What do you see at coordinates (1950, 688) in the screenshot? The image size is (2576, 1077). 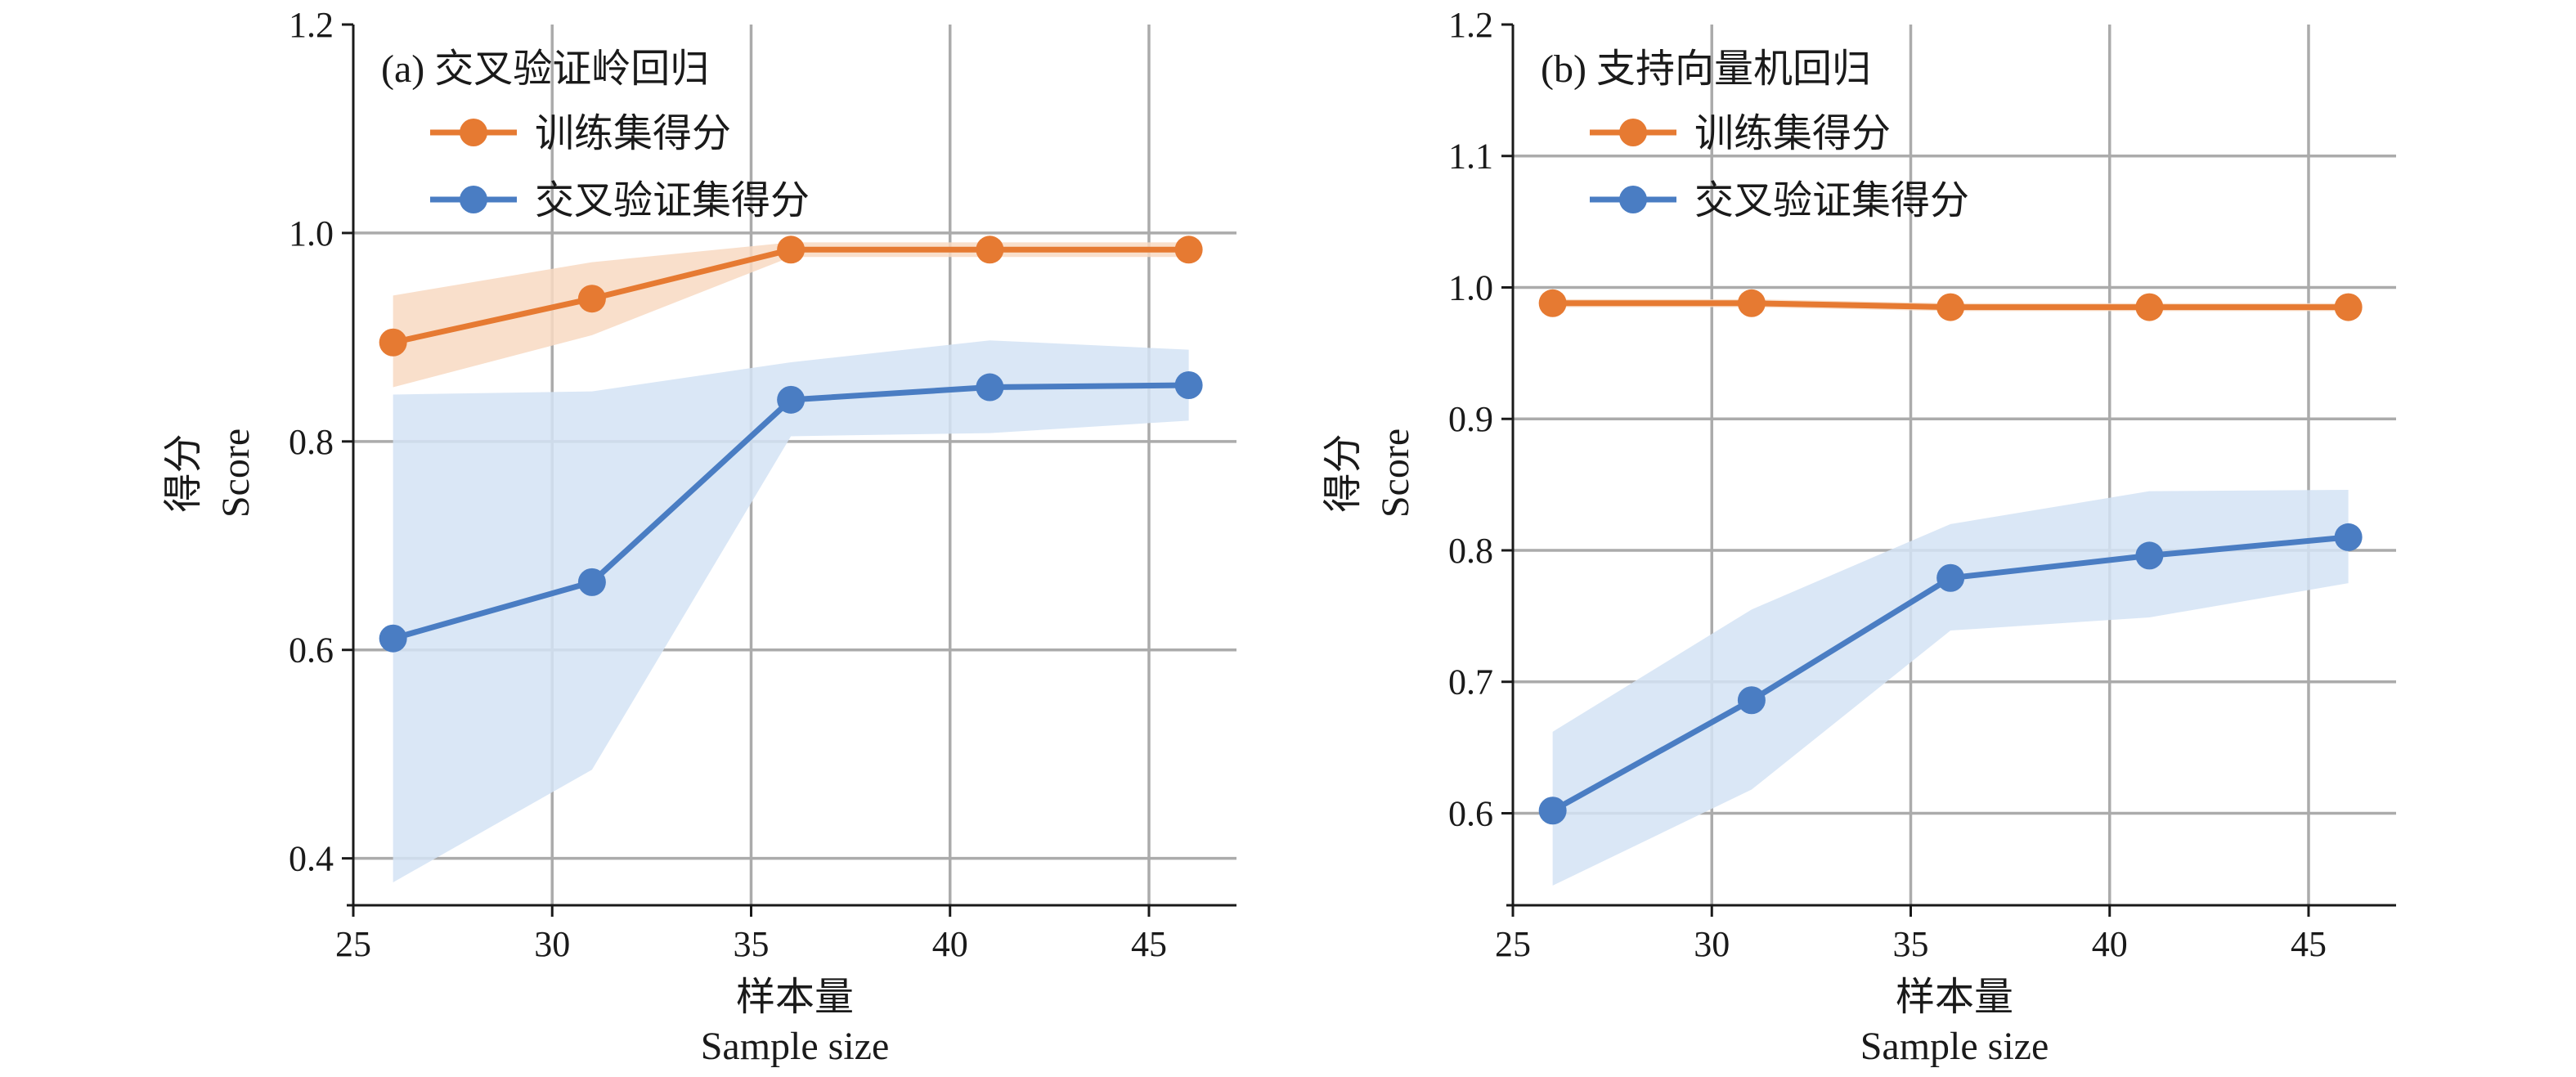 I see `cv-band` at bounding box center [1950, 688].